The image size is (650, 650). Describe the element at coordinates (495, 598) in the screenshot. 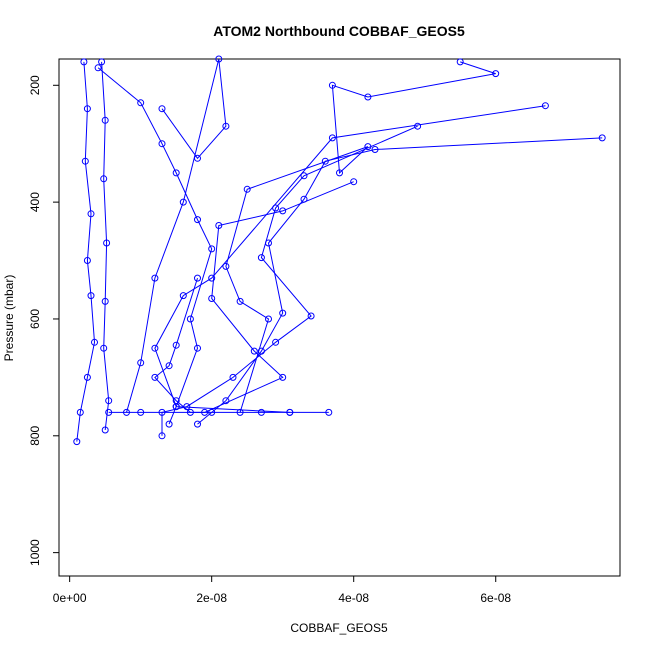

I see `x-tick-label: 6e-08` at that location.